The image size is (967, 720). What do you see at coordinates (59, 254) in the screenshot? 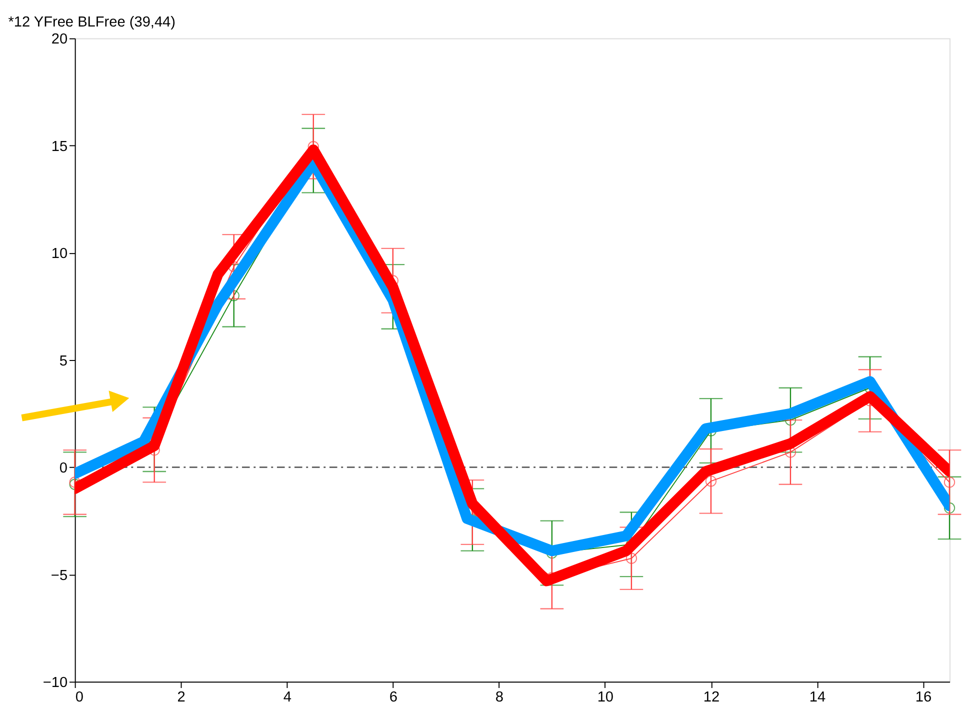
I see `y-tick-label: 10` at bounding box center [59, 254].